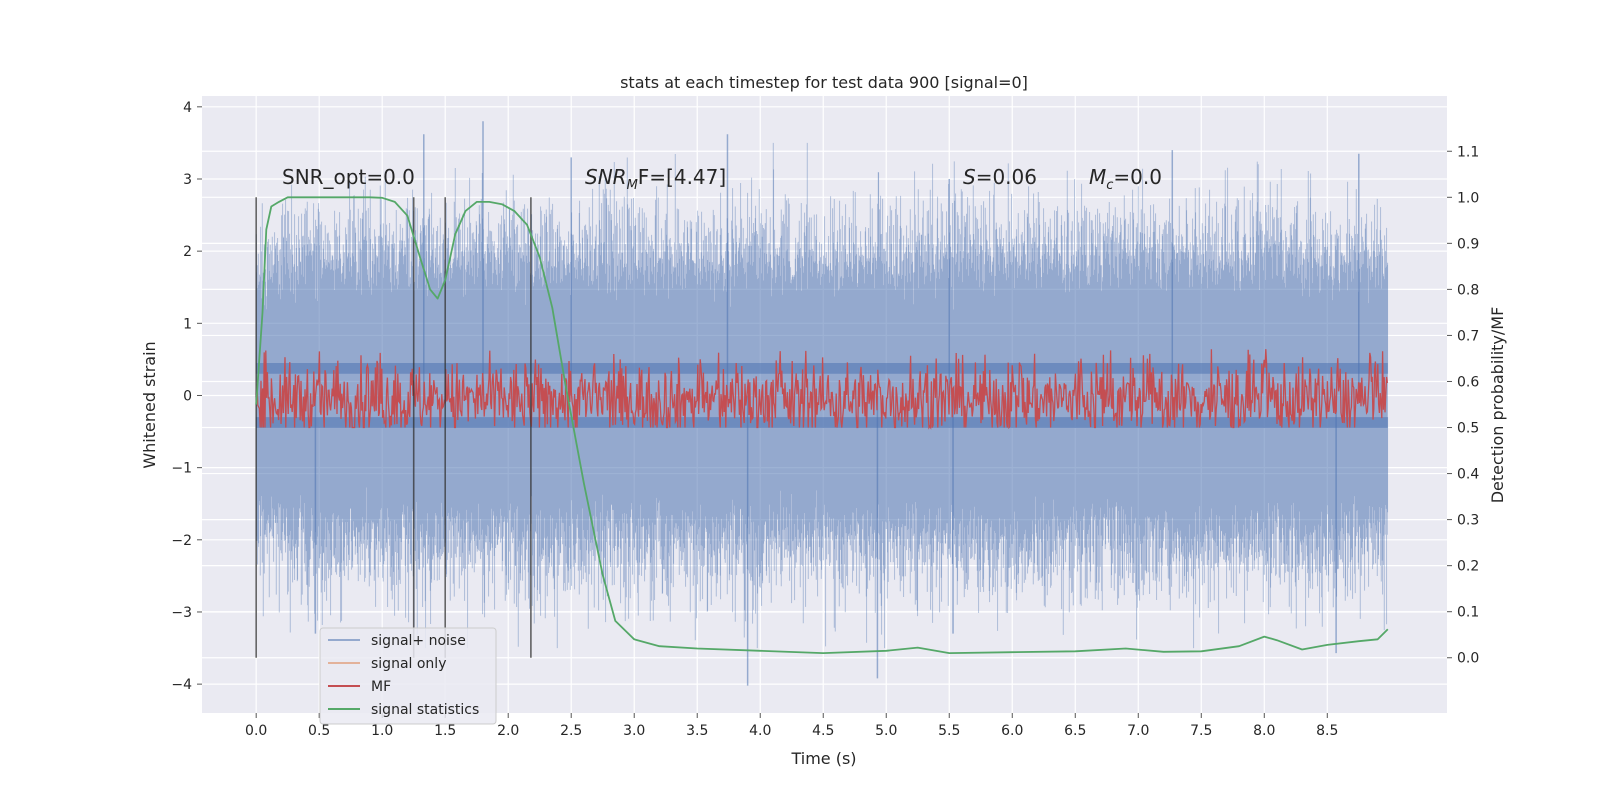  Describe the element at coordinates (181, 613) in the screenshot. I see `y-tick-label: −3` at that location.